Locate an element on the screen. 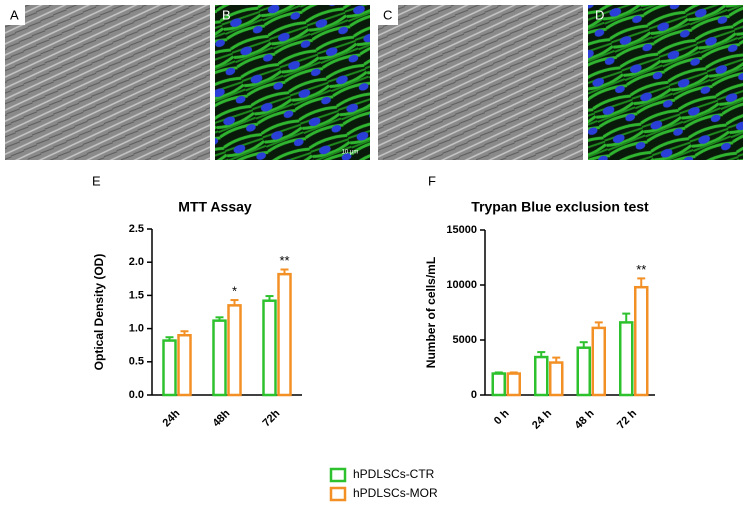 The width and height of the screenshot is (745, 511). y-tick-label: 1.0 is located at coordinates (136, 329).